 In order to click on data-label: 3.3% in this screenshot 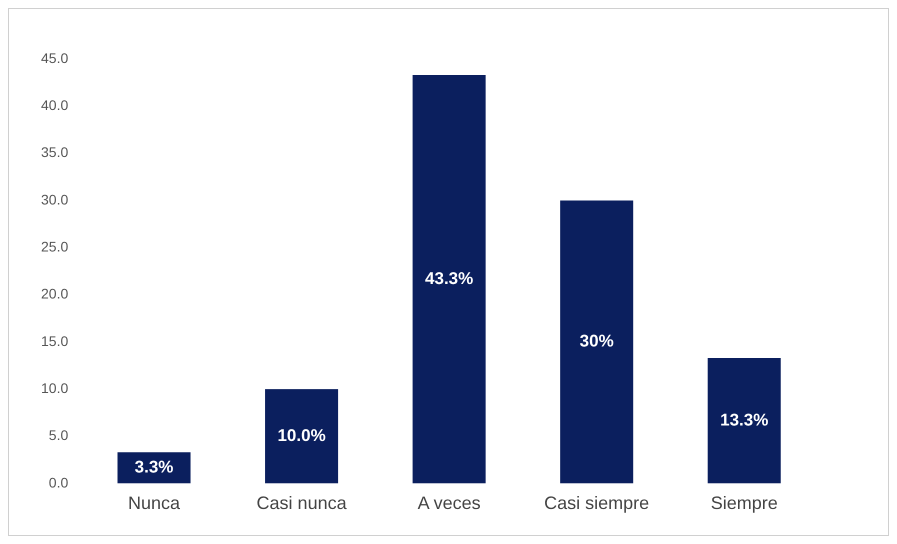, I will do `click(154, 467)`.